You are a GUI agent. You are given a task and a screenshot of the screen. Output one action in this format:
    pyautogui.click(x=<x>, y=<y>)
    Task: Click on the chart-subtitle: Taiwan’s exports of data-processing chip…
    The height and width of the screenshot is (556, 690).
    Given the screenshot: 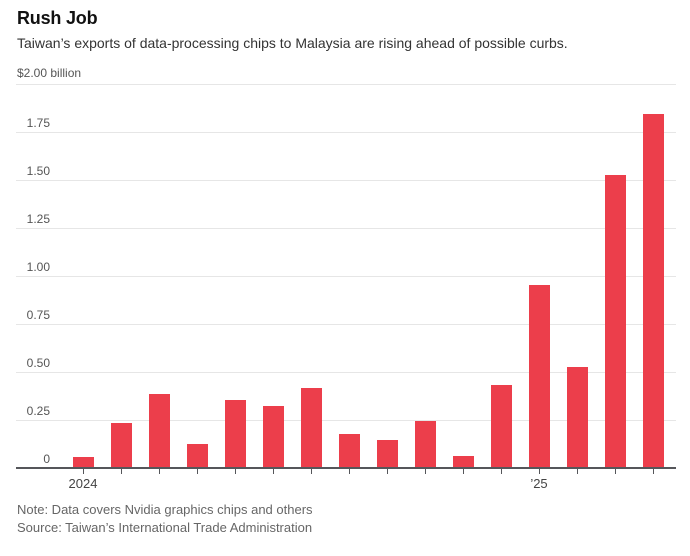 What is the action you would take?
    pyautogui.click(x=292, y=43)
    